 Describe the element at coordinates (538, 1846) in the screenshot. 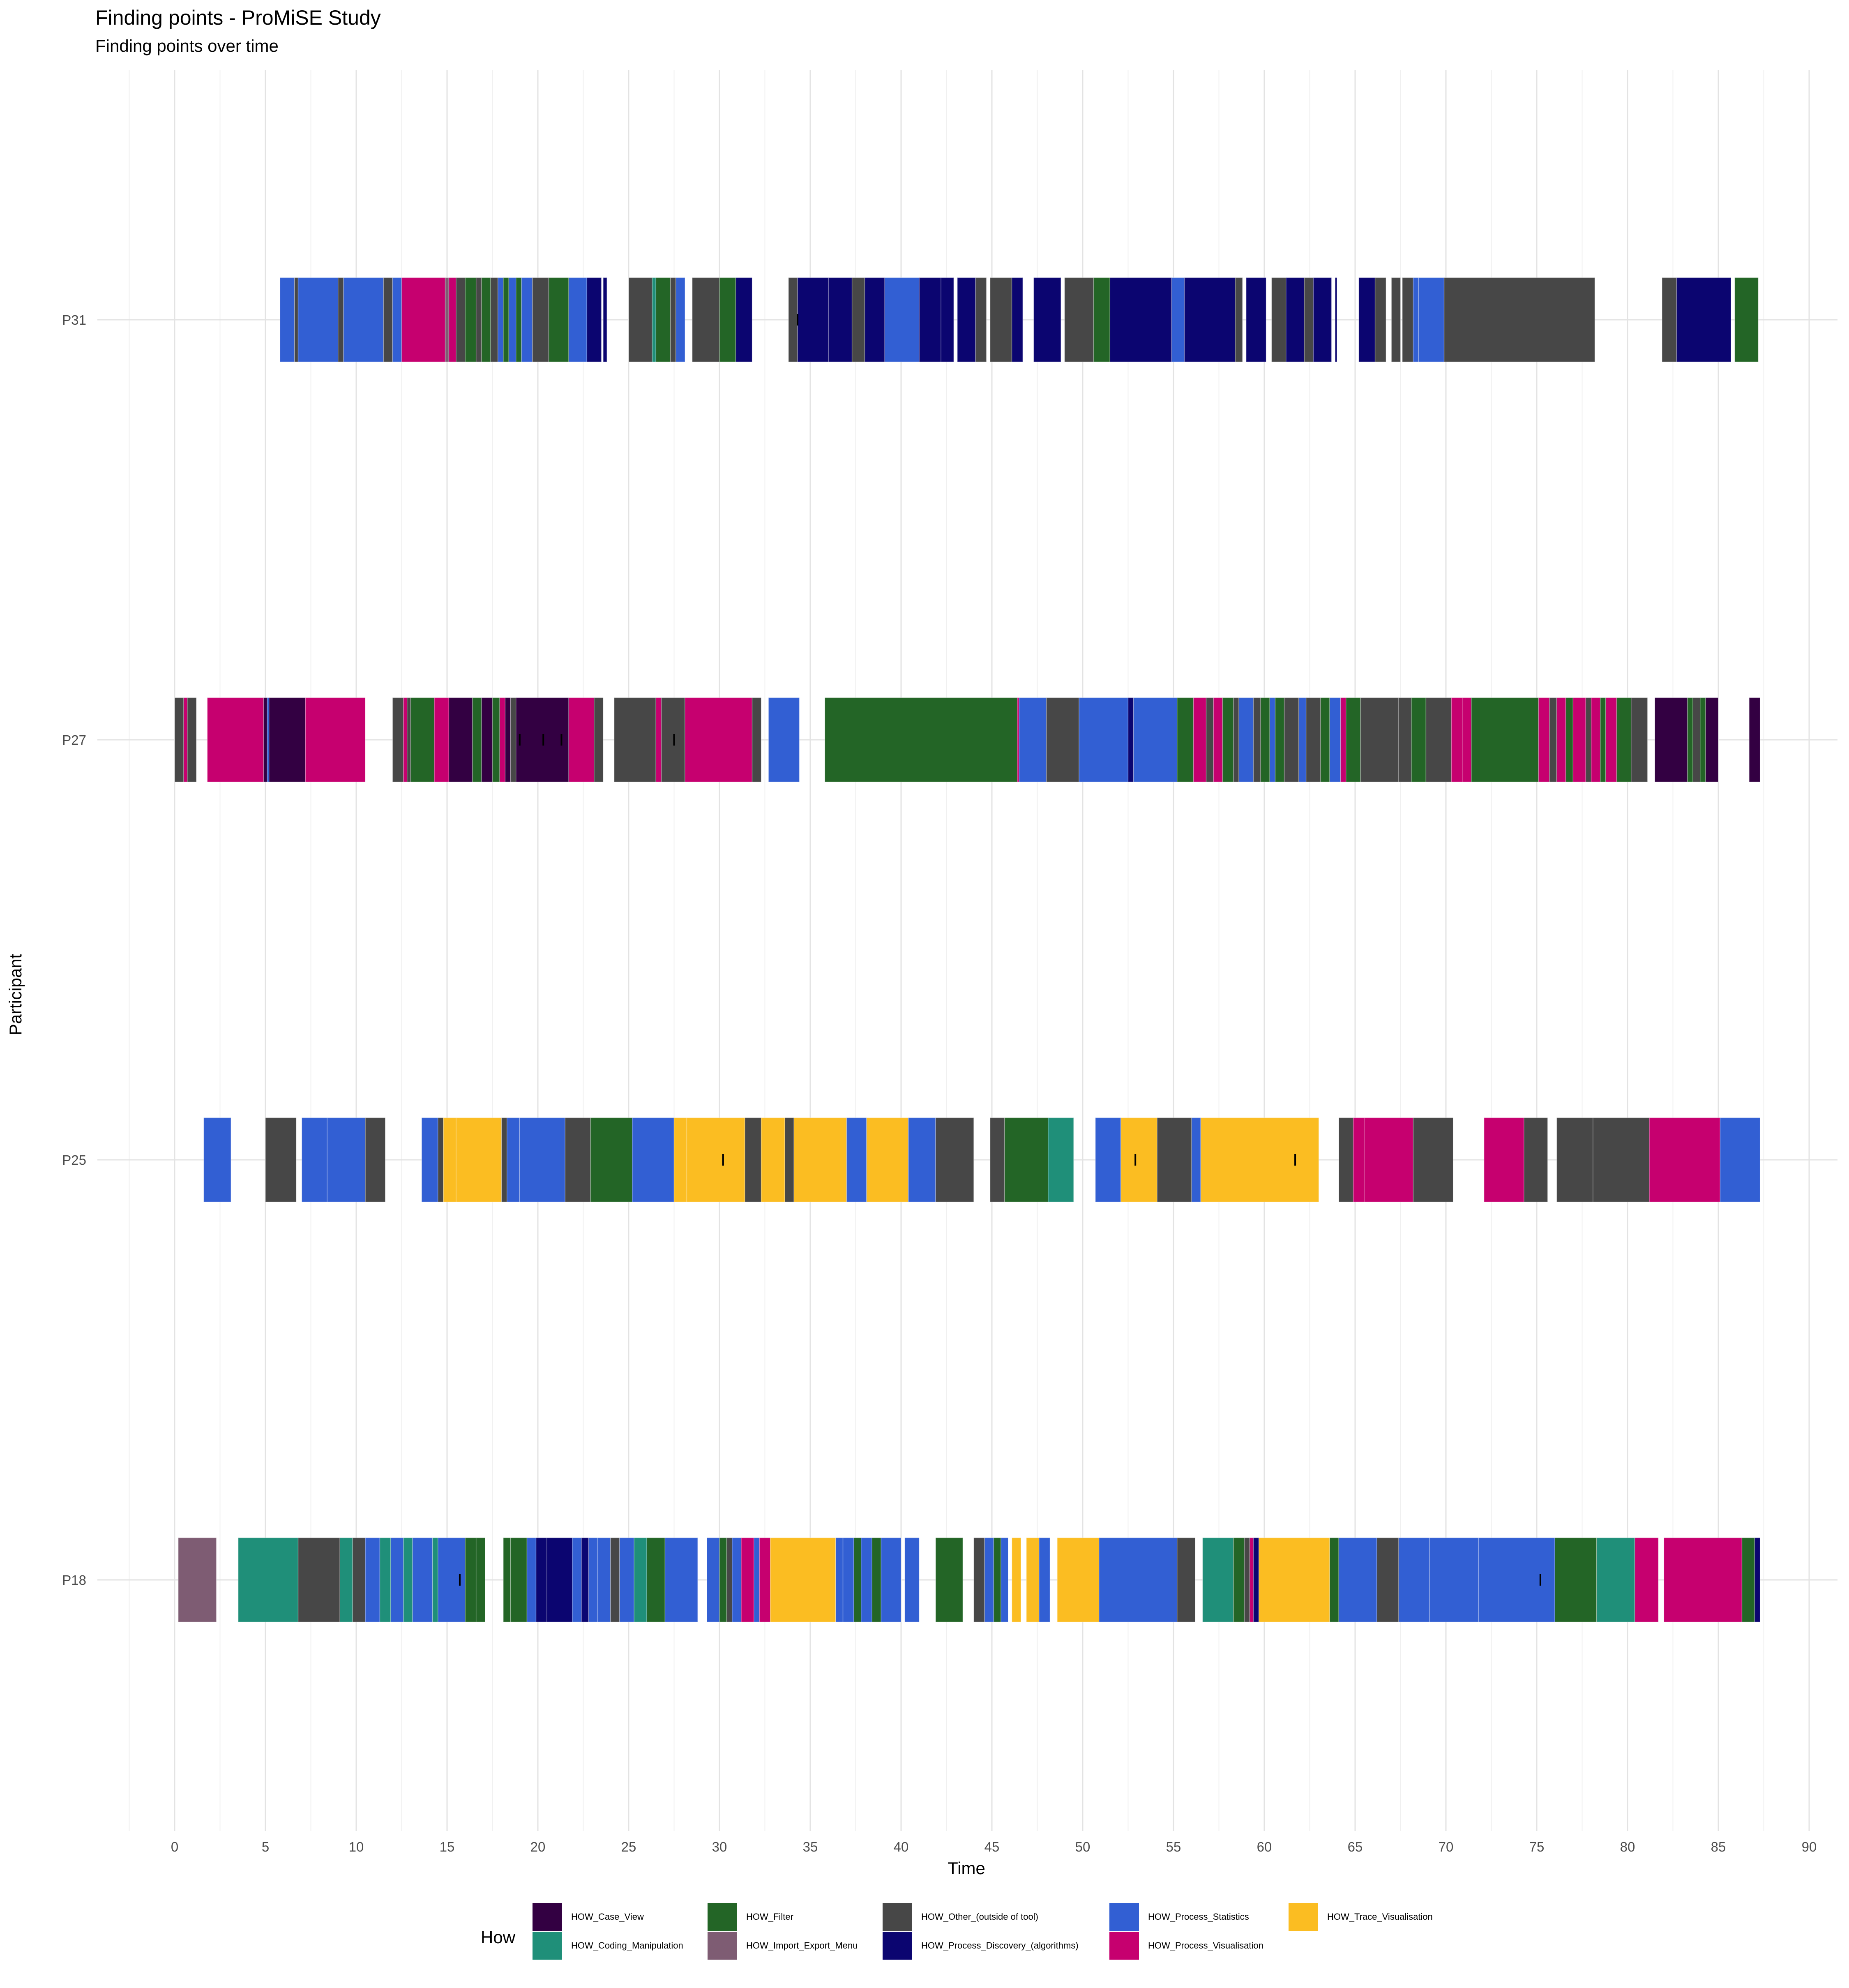

I see `x-tick-label: 20` at that location.